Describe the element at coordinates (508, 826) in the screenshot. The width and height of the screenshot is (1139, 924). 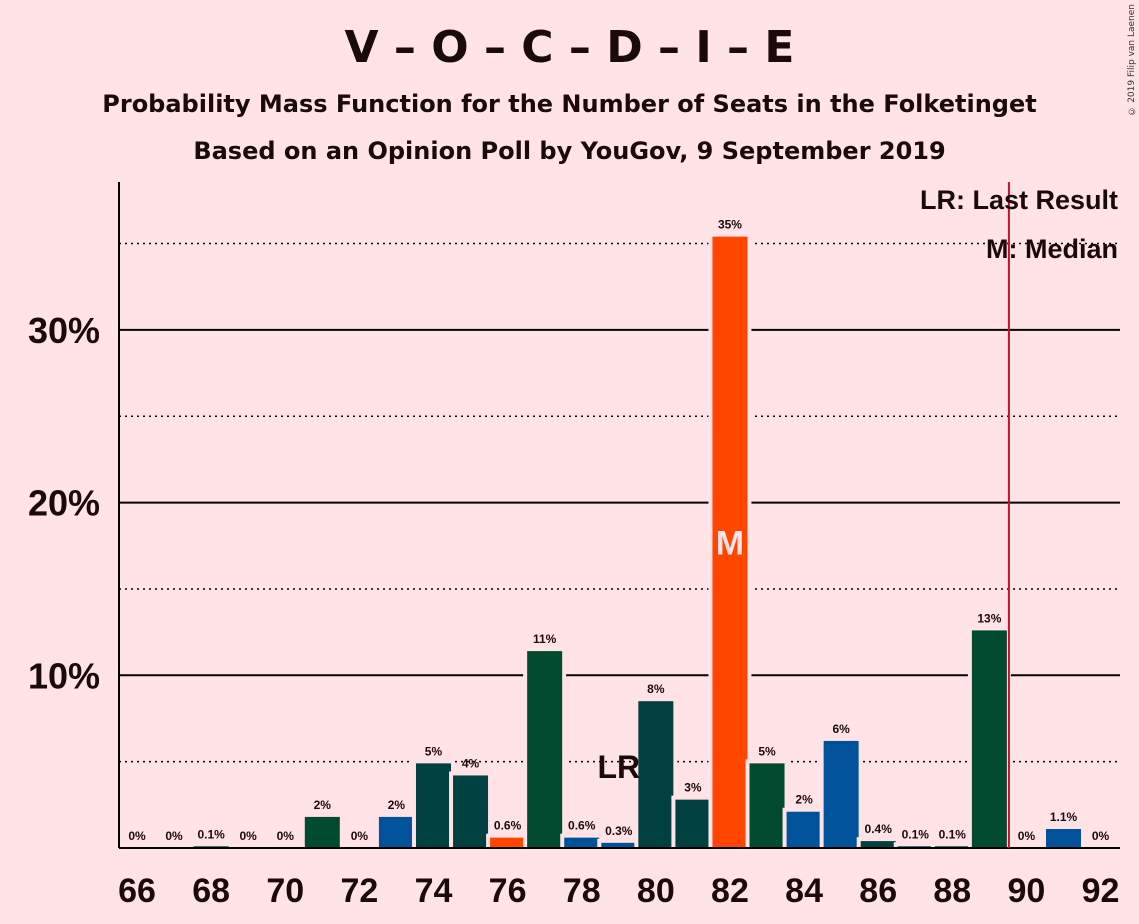
I see `bar-label-76: 0.6%` at that location.